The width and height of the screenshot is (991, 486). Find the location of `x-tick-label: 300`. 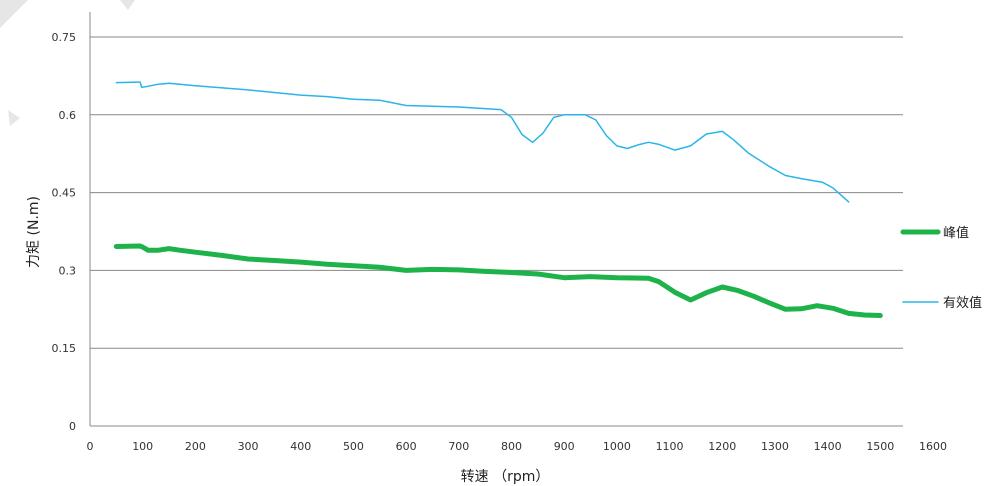

x-tick-label: 300 is located at coordinates (248, 446).